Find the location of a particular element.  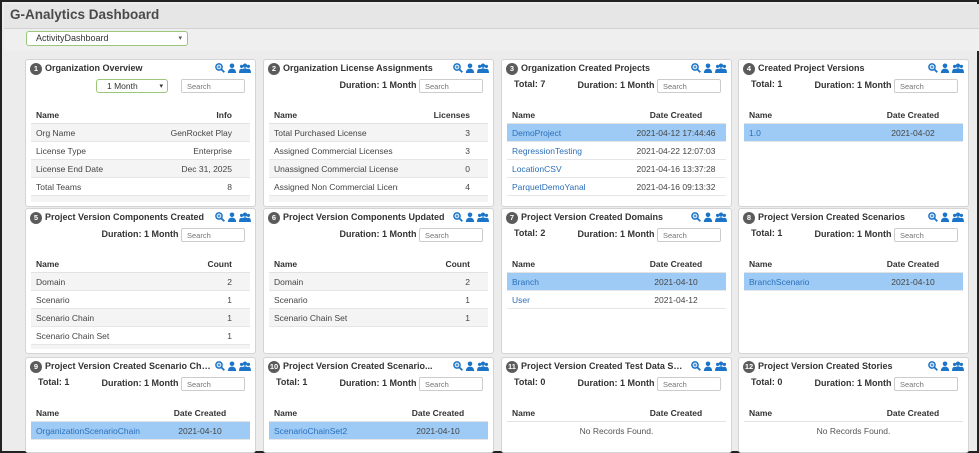

month-select: 1 Month ▾ is located at coordinates (132, 86).